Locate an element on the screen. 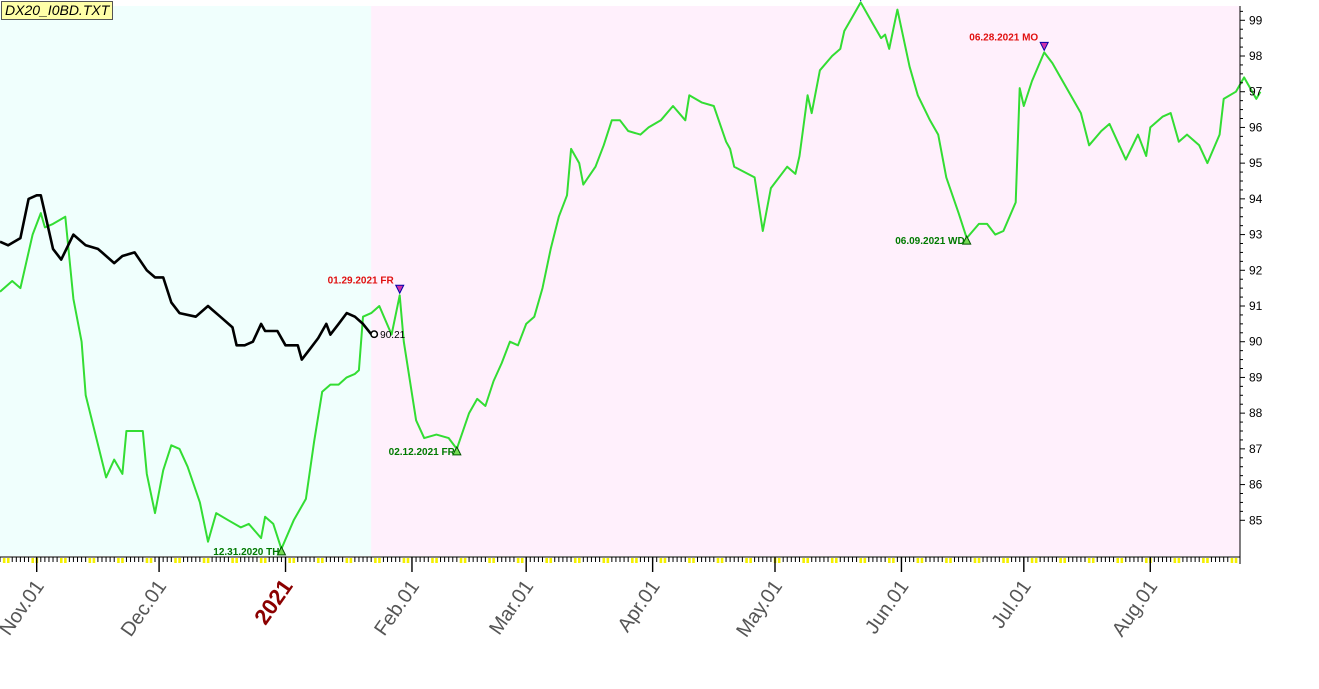  y-tick-label-96: 96 is located at coordinates (1256, 127).